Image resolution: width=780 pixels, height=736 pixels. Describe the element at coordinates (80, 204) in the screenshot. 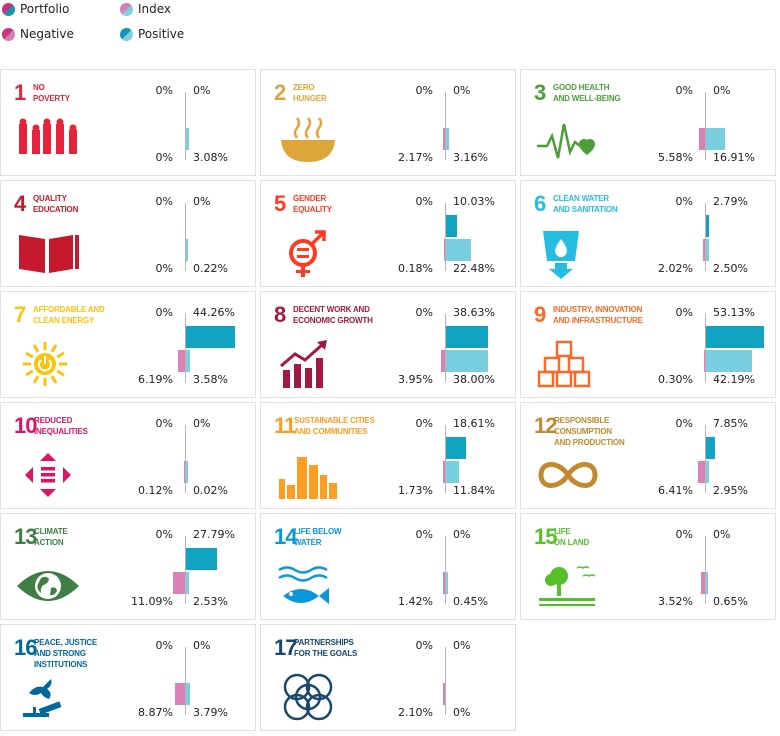

I see `goal-title: QUALITY EDUCATION` at that location.